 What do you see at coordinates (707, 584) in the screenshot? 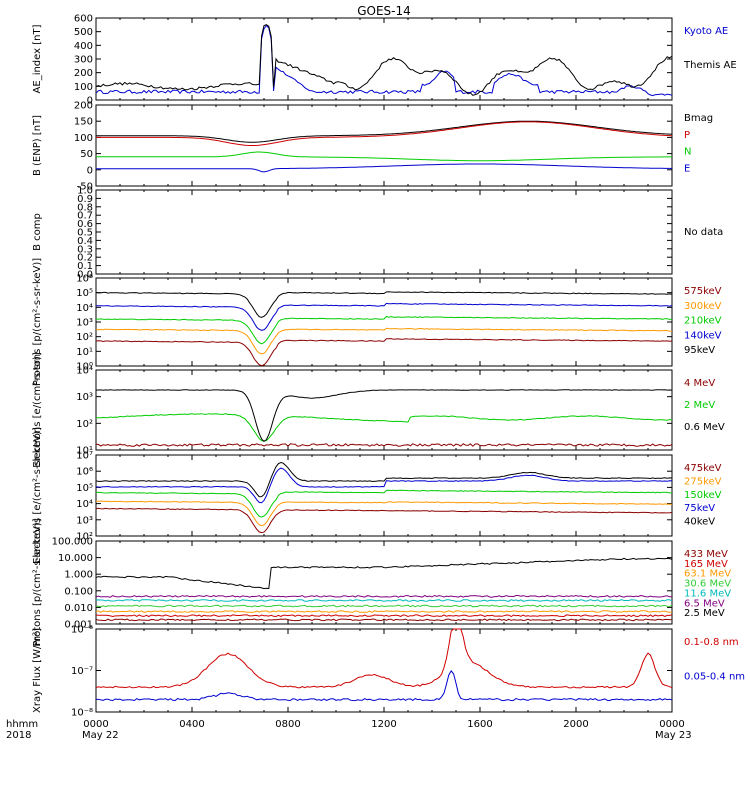
I see `legend-label: 30.6 MeV` at bounding box center [707, 584].